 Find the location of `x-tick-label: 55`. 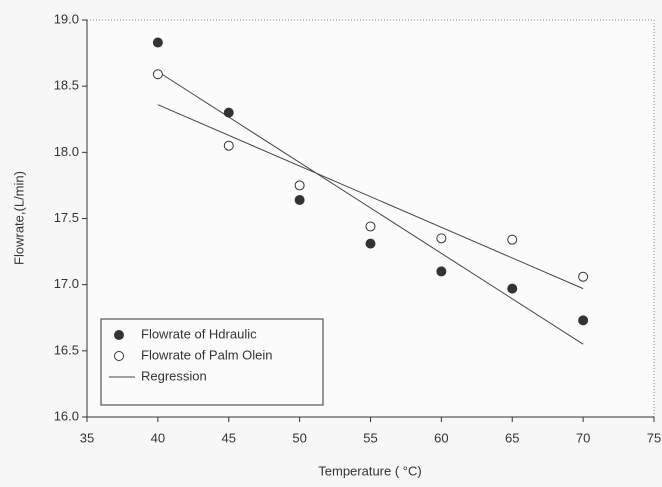

x-tick-label: 55 is located at coordinates (370, 437).